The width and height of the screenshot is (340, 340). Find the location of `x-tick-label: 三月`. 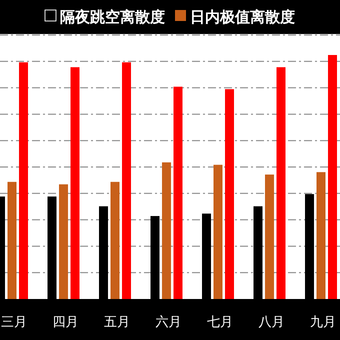

x-tick-label: 三月 is located at coordinates (14, 322).